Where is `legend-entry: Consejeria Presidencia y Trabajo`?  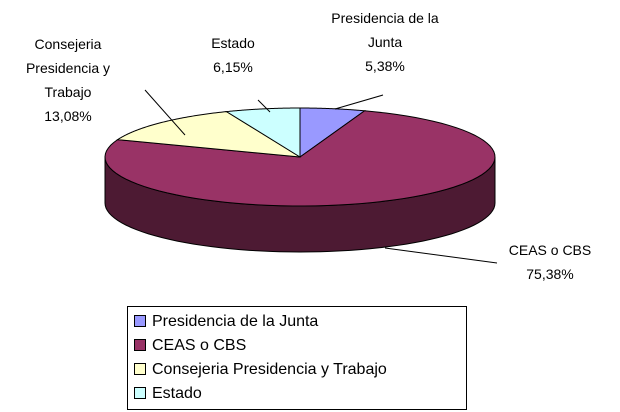 legend-entry: Consejeria Presidencia y Trabajo is located at coordinates (260, 370).